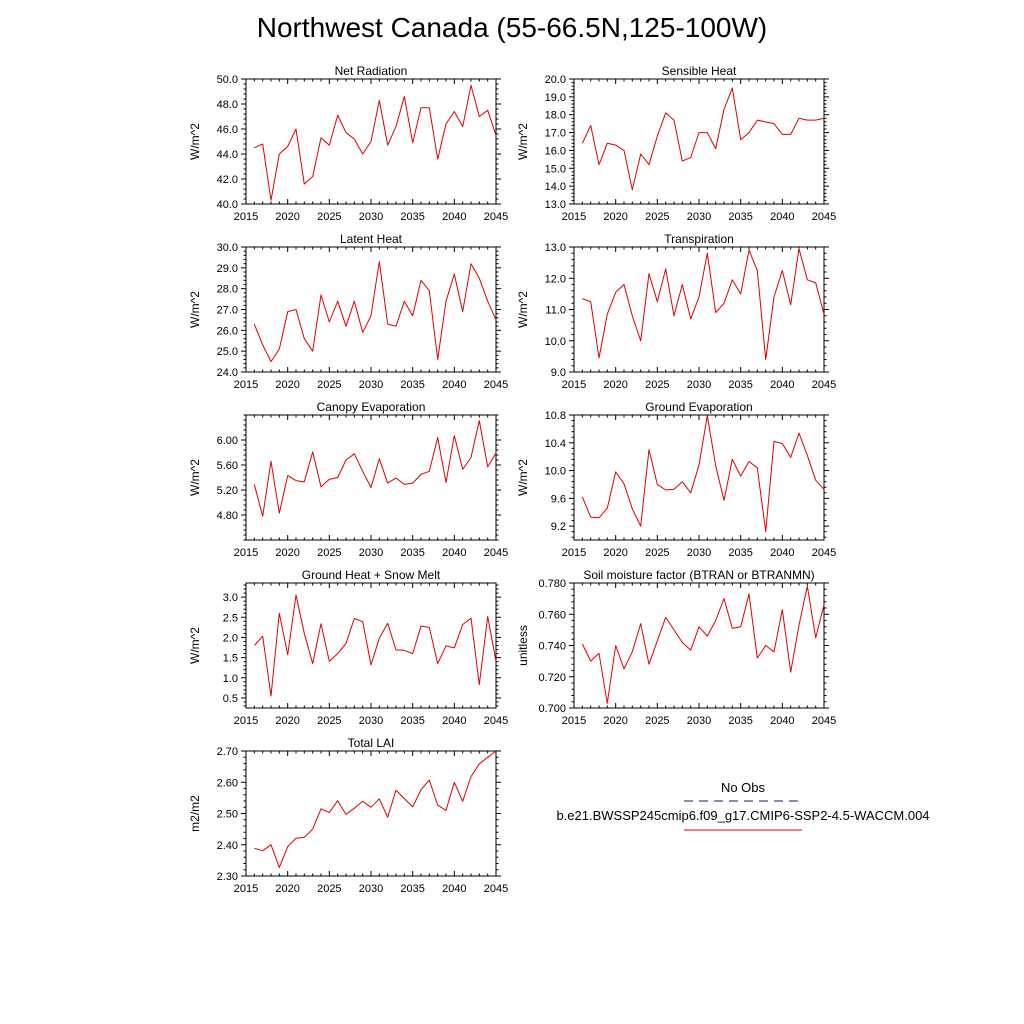  I want to click on y-tick-label: 4.80, so click(227, 516).